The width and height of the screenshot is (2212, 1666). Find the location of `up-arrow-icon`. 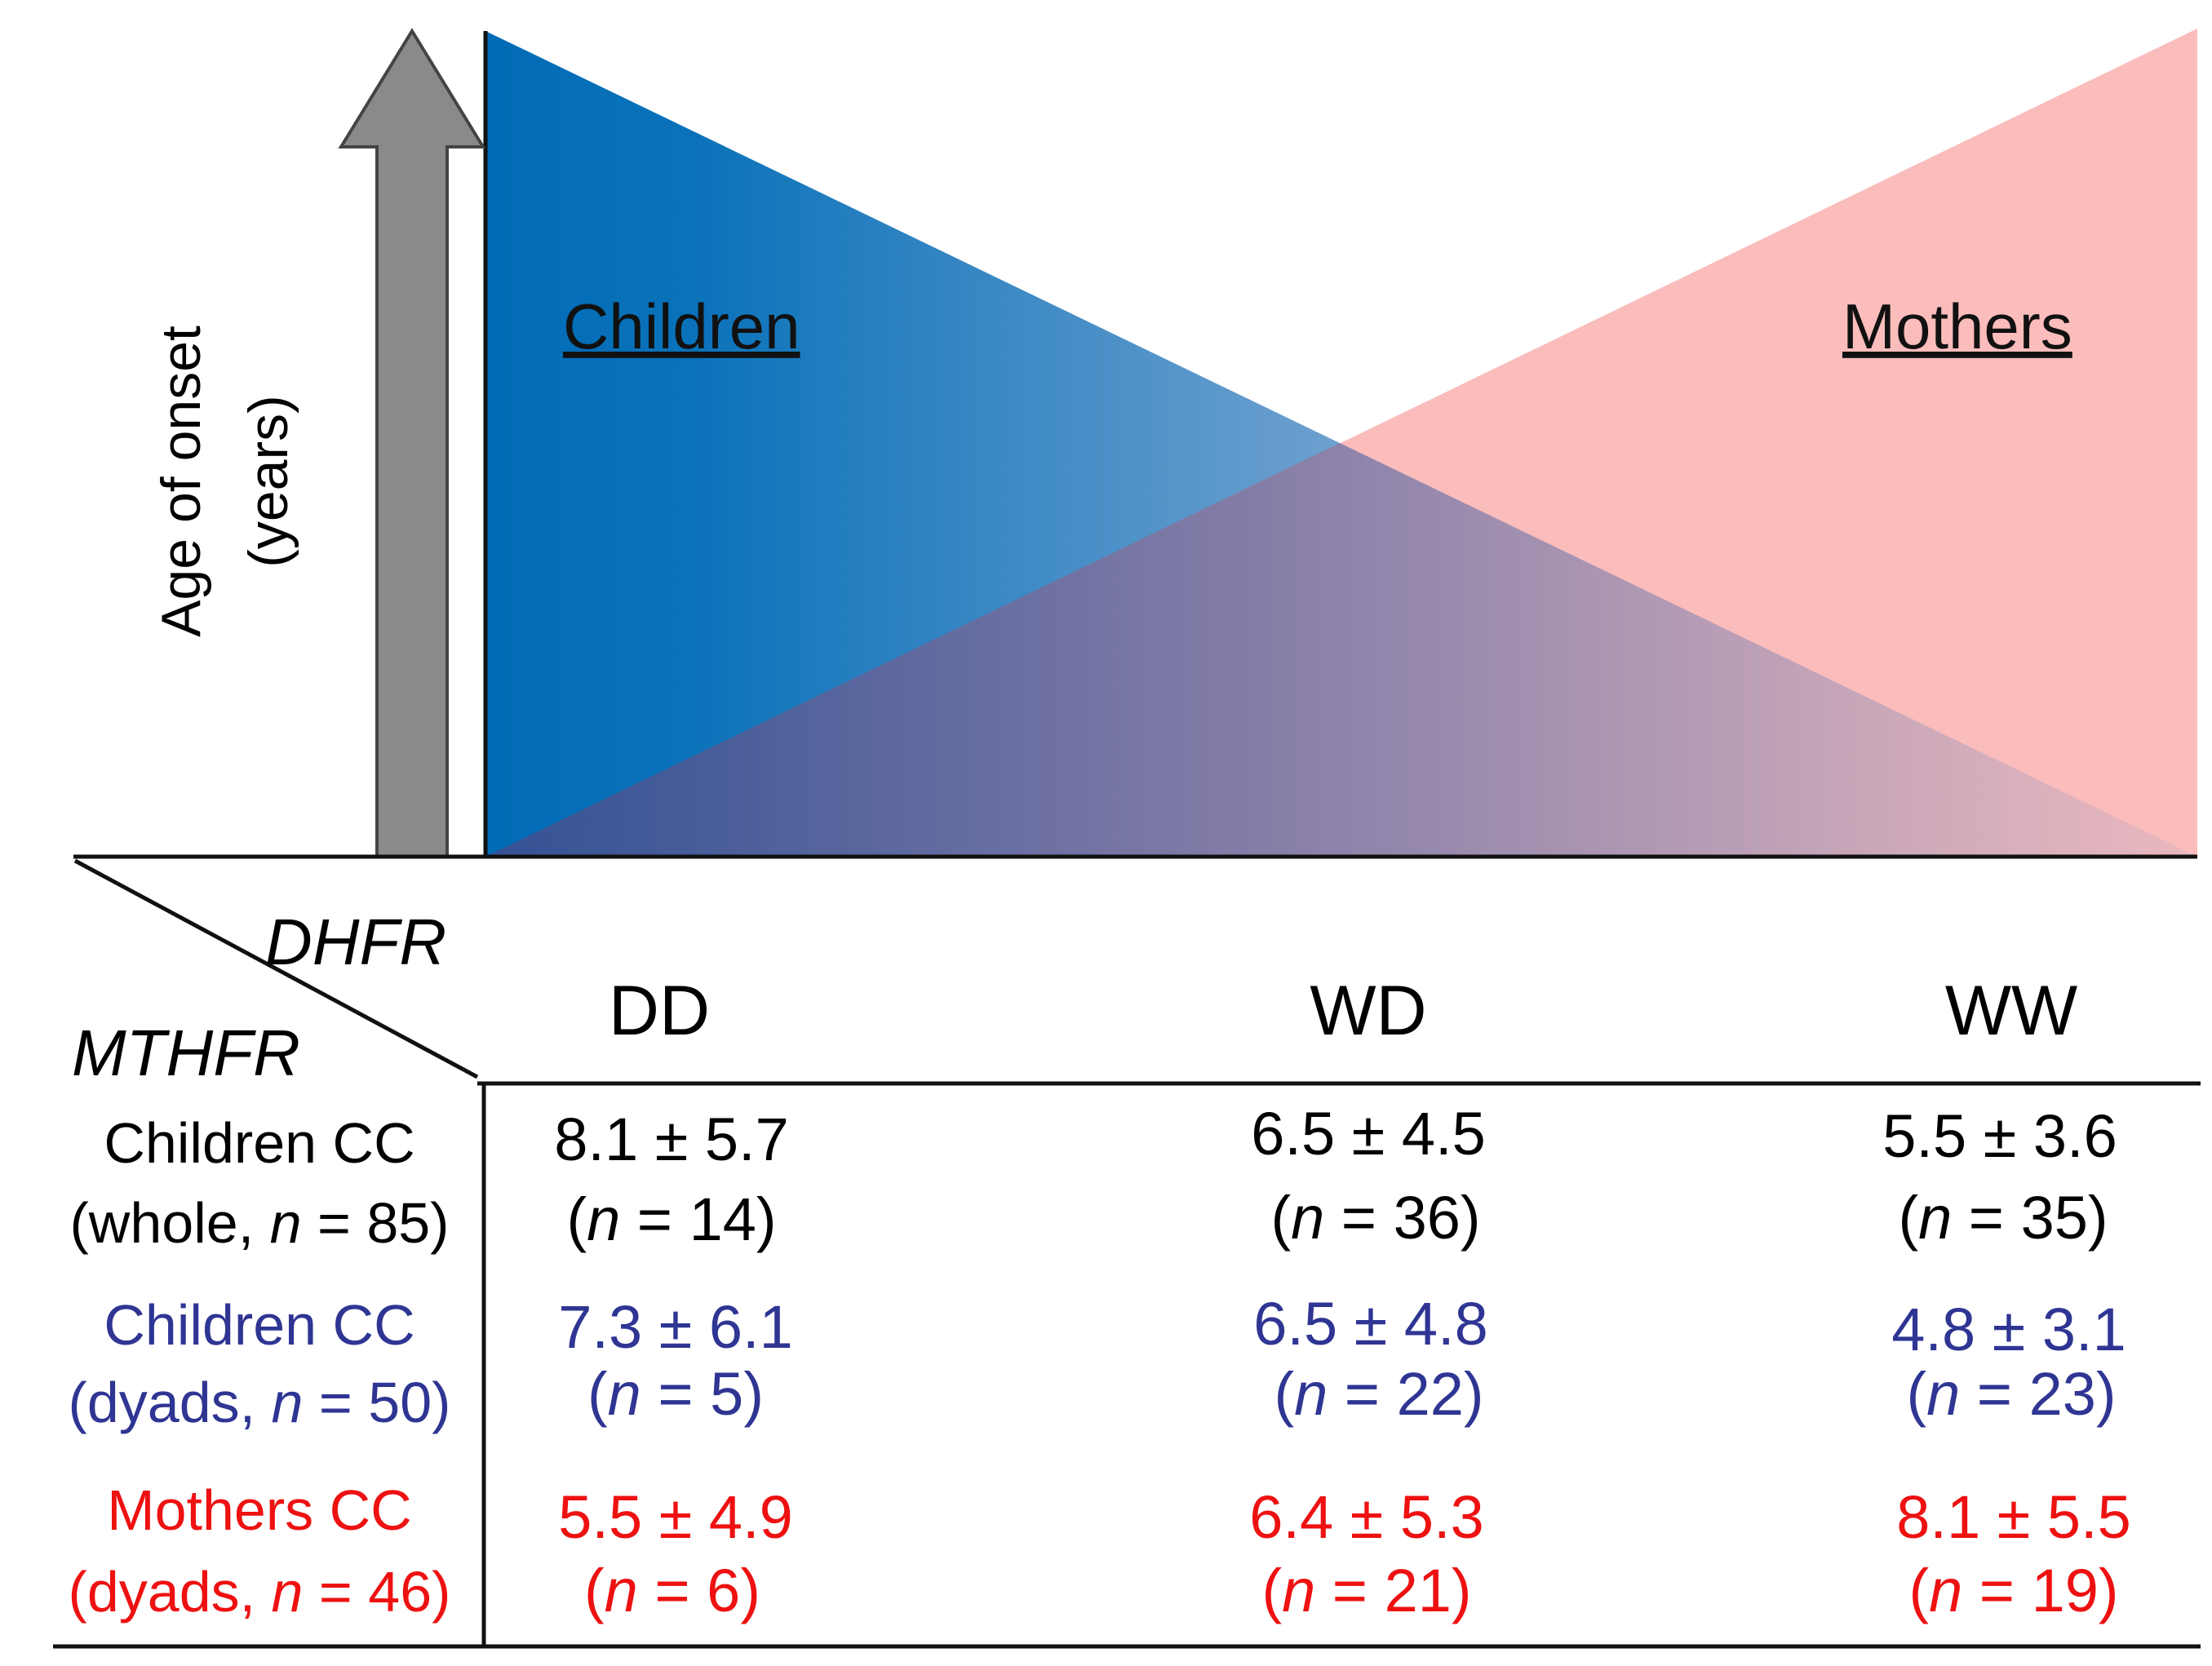

up-arrow-icon is located at coordinates (412, 443).